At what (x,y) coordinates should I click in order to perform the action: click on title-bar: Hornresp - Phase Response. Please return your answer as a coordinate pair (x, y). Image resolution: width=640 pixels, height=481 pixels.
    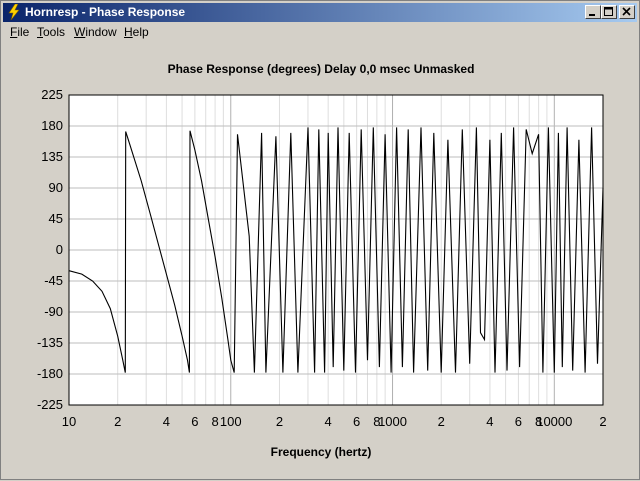
    Looking at the image, I should click on (320, 12).